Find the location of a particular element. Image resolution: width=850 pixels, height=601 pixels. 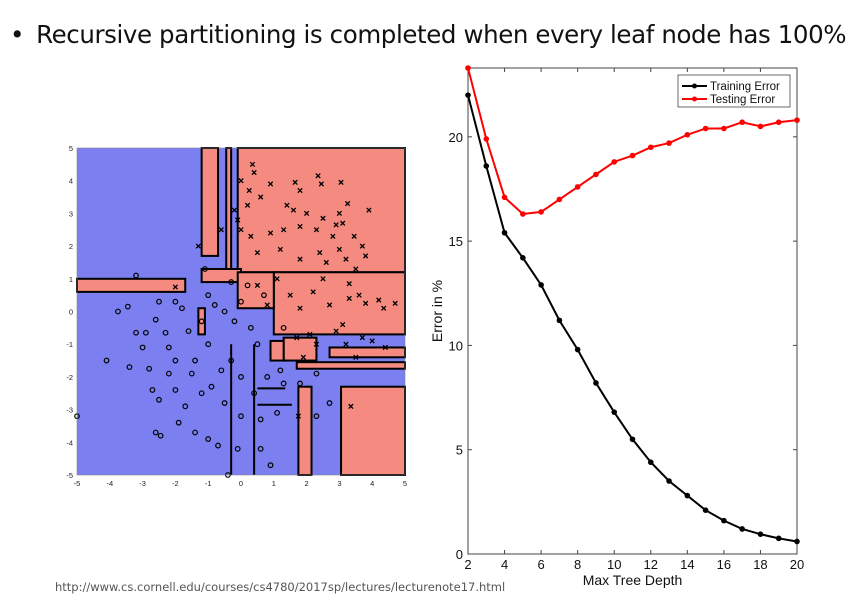

x-tick-label: 0 is located at coordinates (241, 483).